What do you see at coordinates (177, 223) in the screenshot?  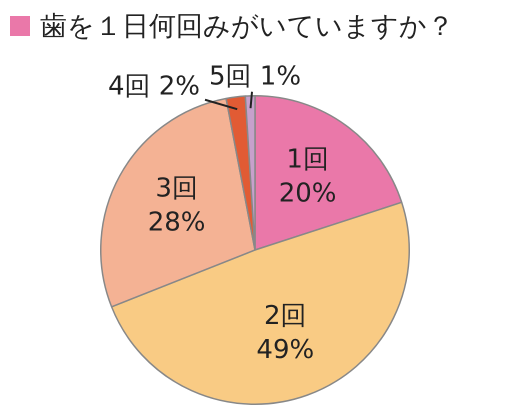 I see `data-label: 28%` at bounding box center [177, 223].